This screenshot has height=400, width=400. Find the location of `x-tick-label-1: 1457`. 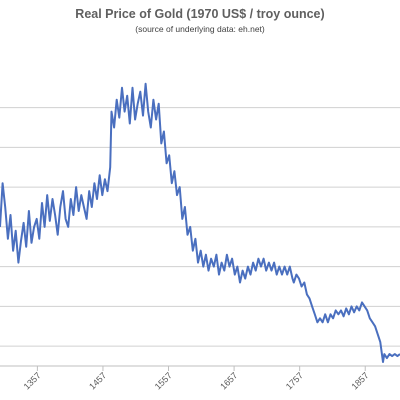

x-tick-label-1: 1457 is located at coordinates (97, 380).